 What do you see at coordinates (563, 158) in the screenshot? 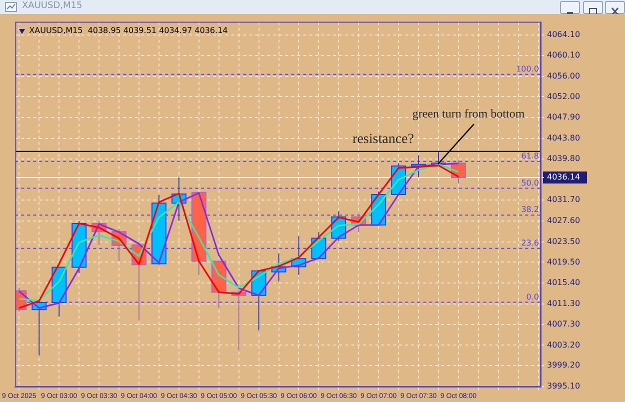
I see `y-tick-label: 4039.80` at bounding box center [563, 158].